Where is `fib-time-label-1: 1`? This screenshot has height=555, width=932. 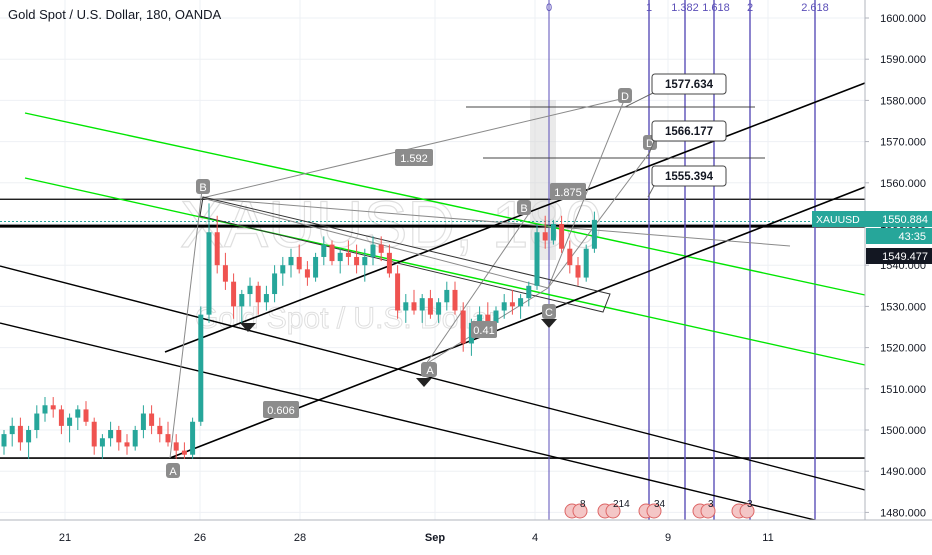
fib-time-label-1: 1 is located at coordinates (649, 8).